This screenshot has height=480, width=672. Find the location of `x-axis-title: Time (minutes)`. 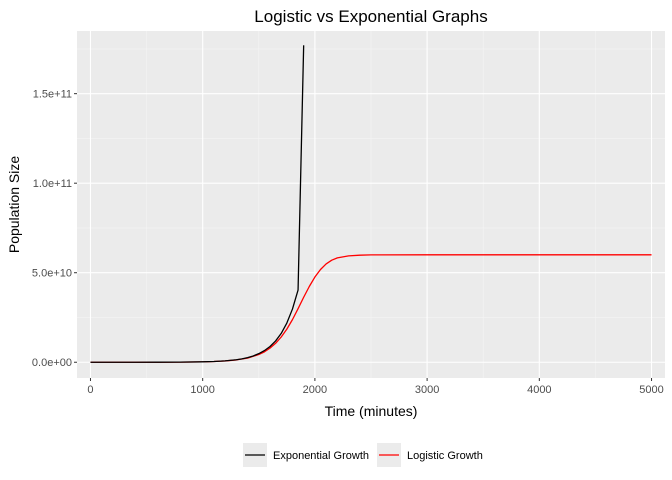

x-axis-title: Time (minutes) is located at coordinates (371, 411).